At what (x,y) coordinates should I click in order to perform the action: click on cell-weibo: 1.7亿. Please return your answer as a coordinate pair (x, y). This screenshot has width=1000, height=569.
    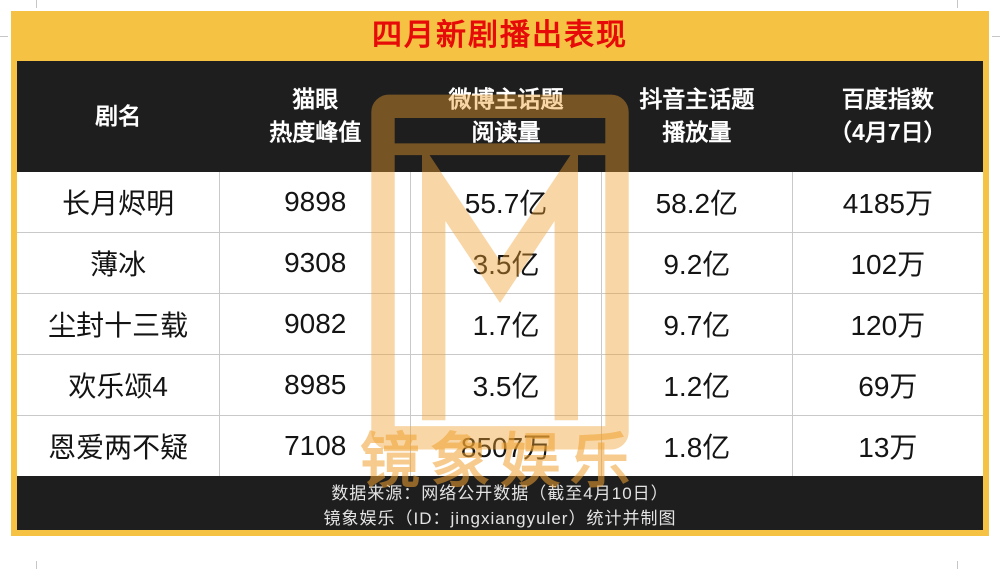
    Looking at the image, I should click on (506, 324).